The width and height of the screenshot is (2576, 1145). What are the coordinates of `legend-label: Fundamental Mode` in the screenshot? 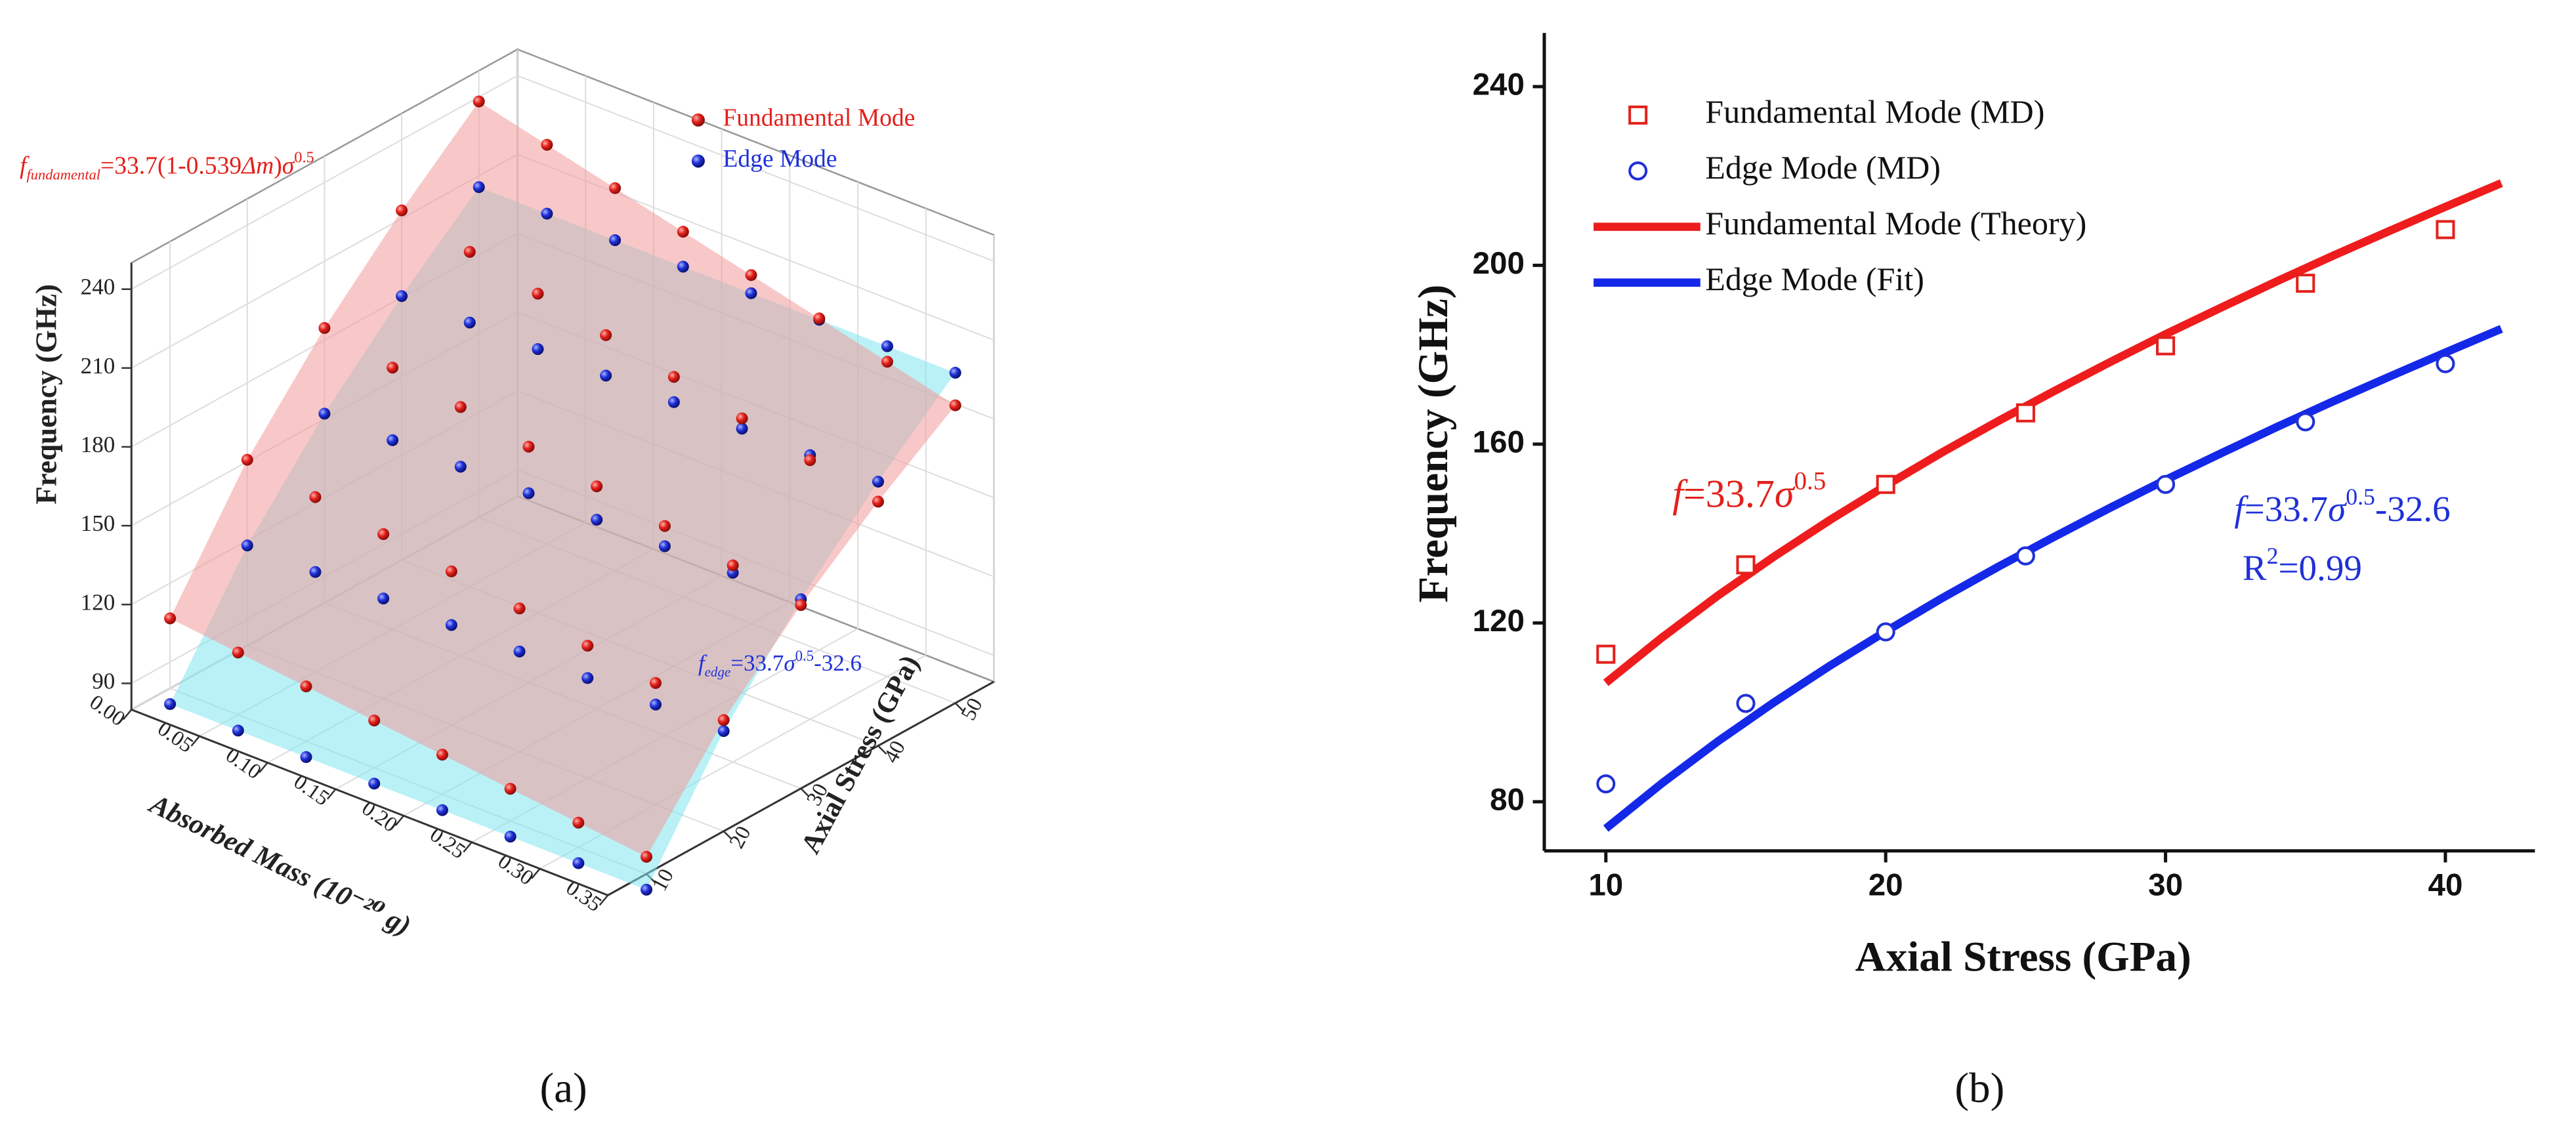 It's located at (819, 117).